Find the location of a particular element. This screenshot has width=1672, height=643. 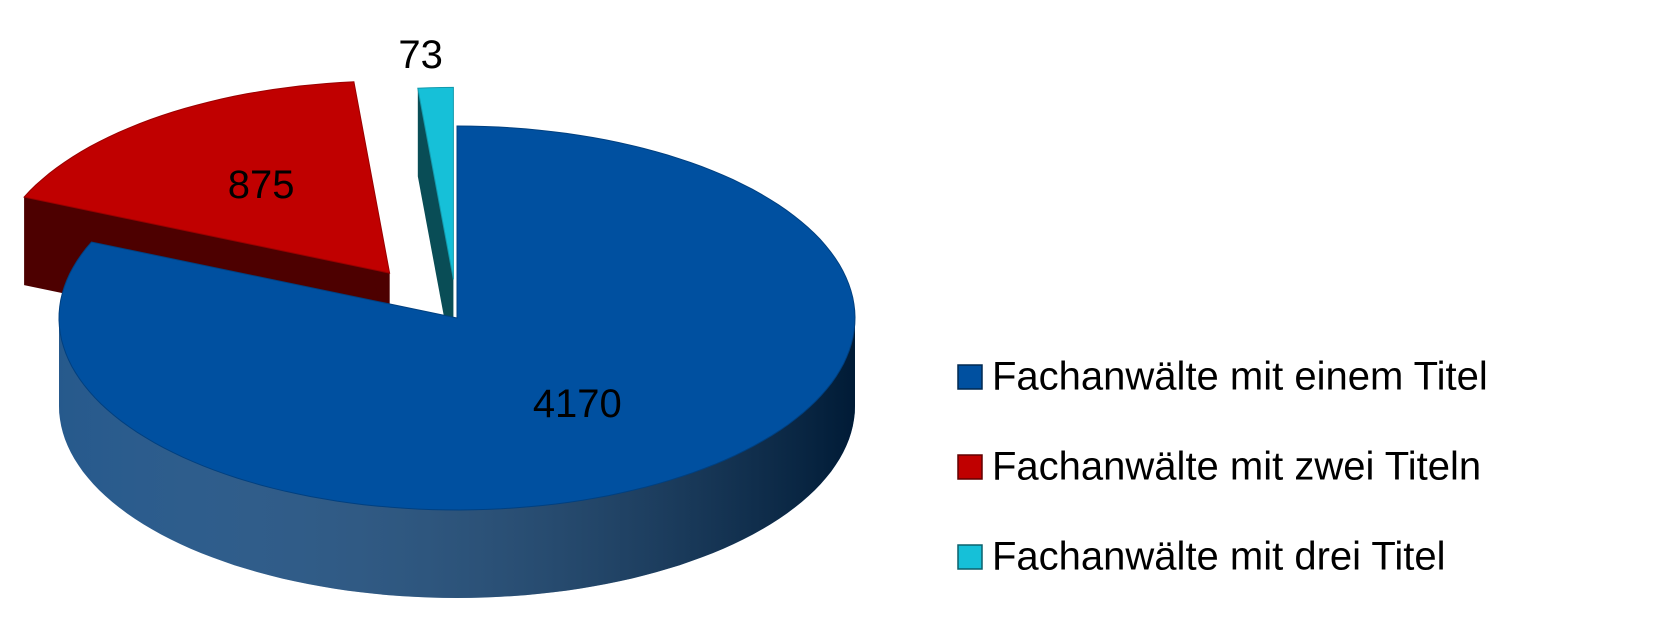

slice-side is located at coordinates (435, 228).